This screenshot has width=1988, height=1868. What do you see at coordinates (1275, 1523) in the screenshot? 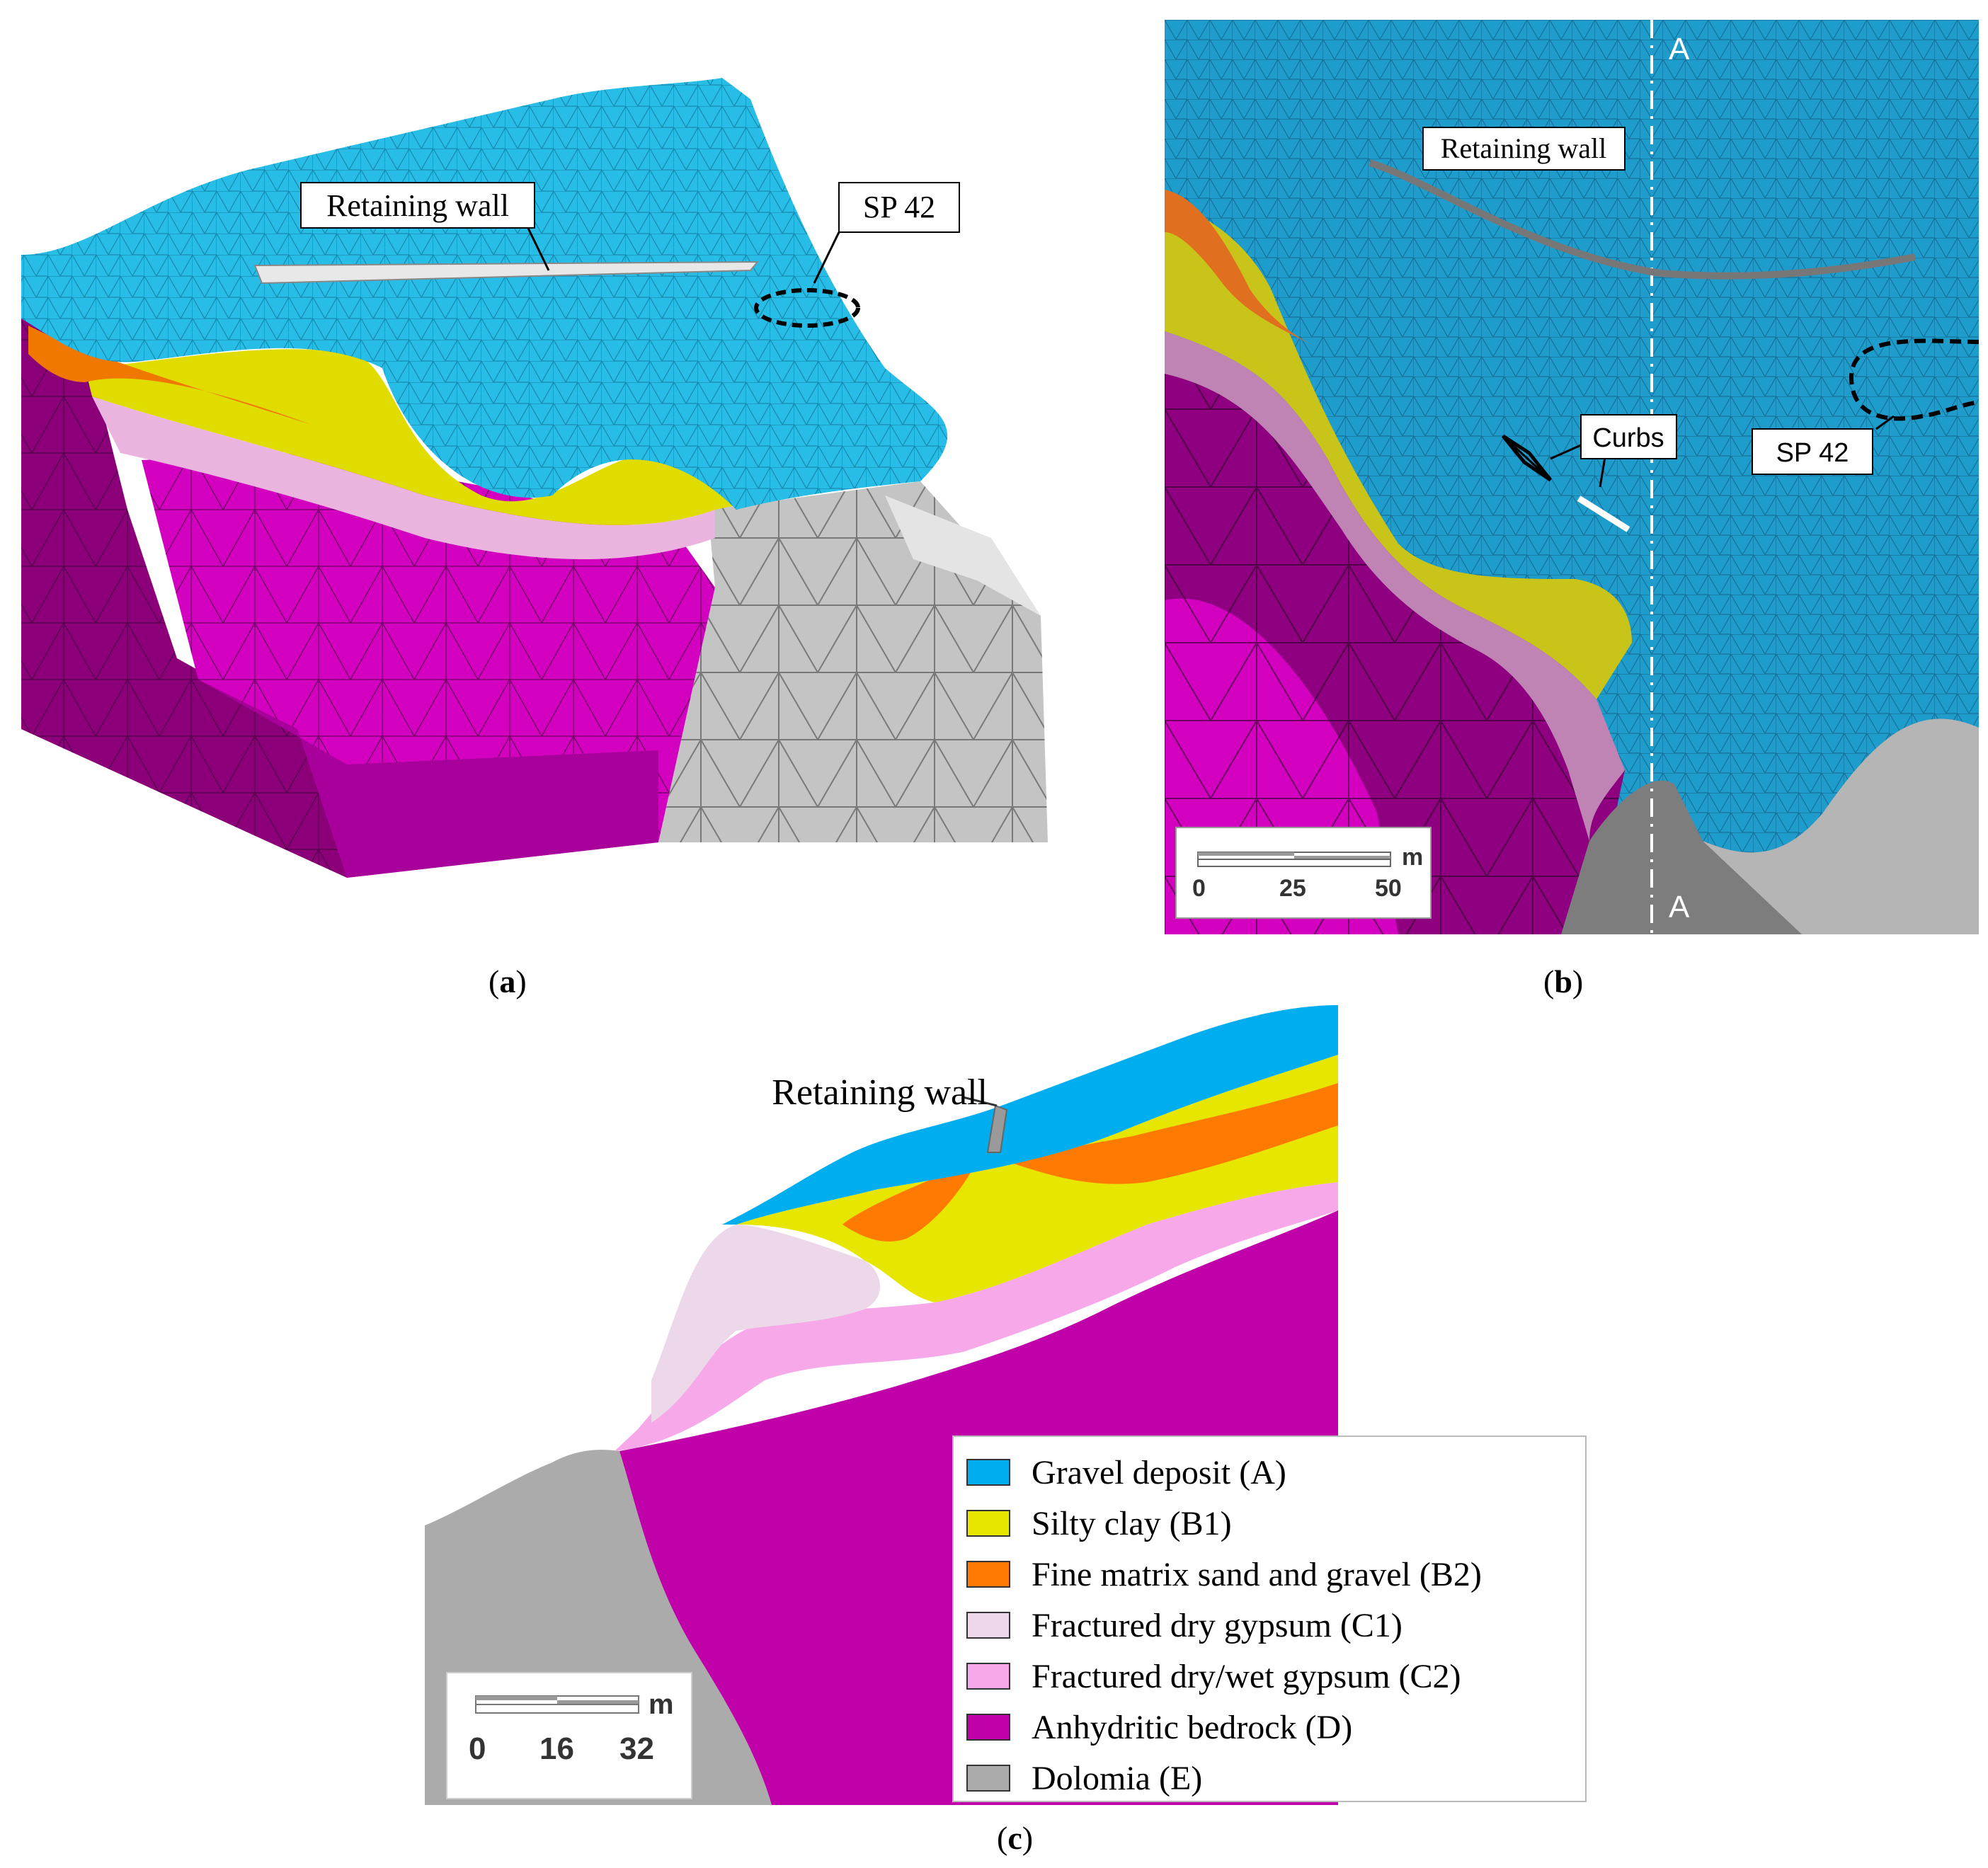
I see `legend-item-silty-clay: Silty clay (B1)` at bounding box center [1275, 1523].